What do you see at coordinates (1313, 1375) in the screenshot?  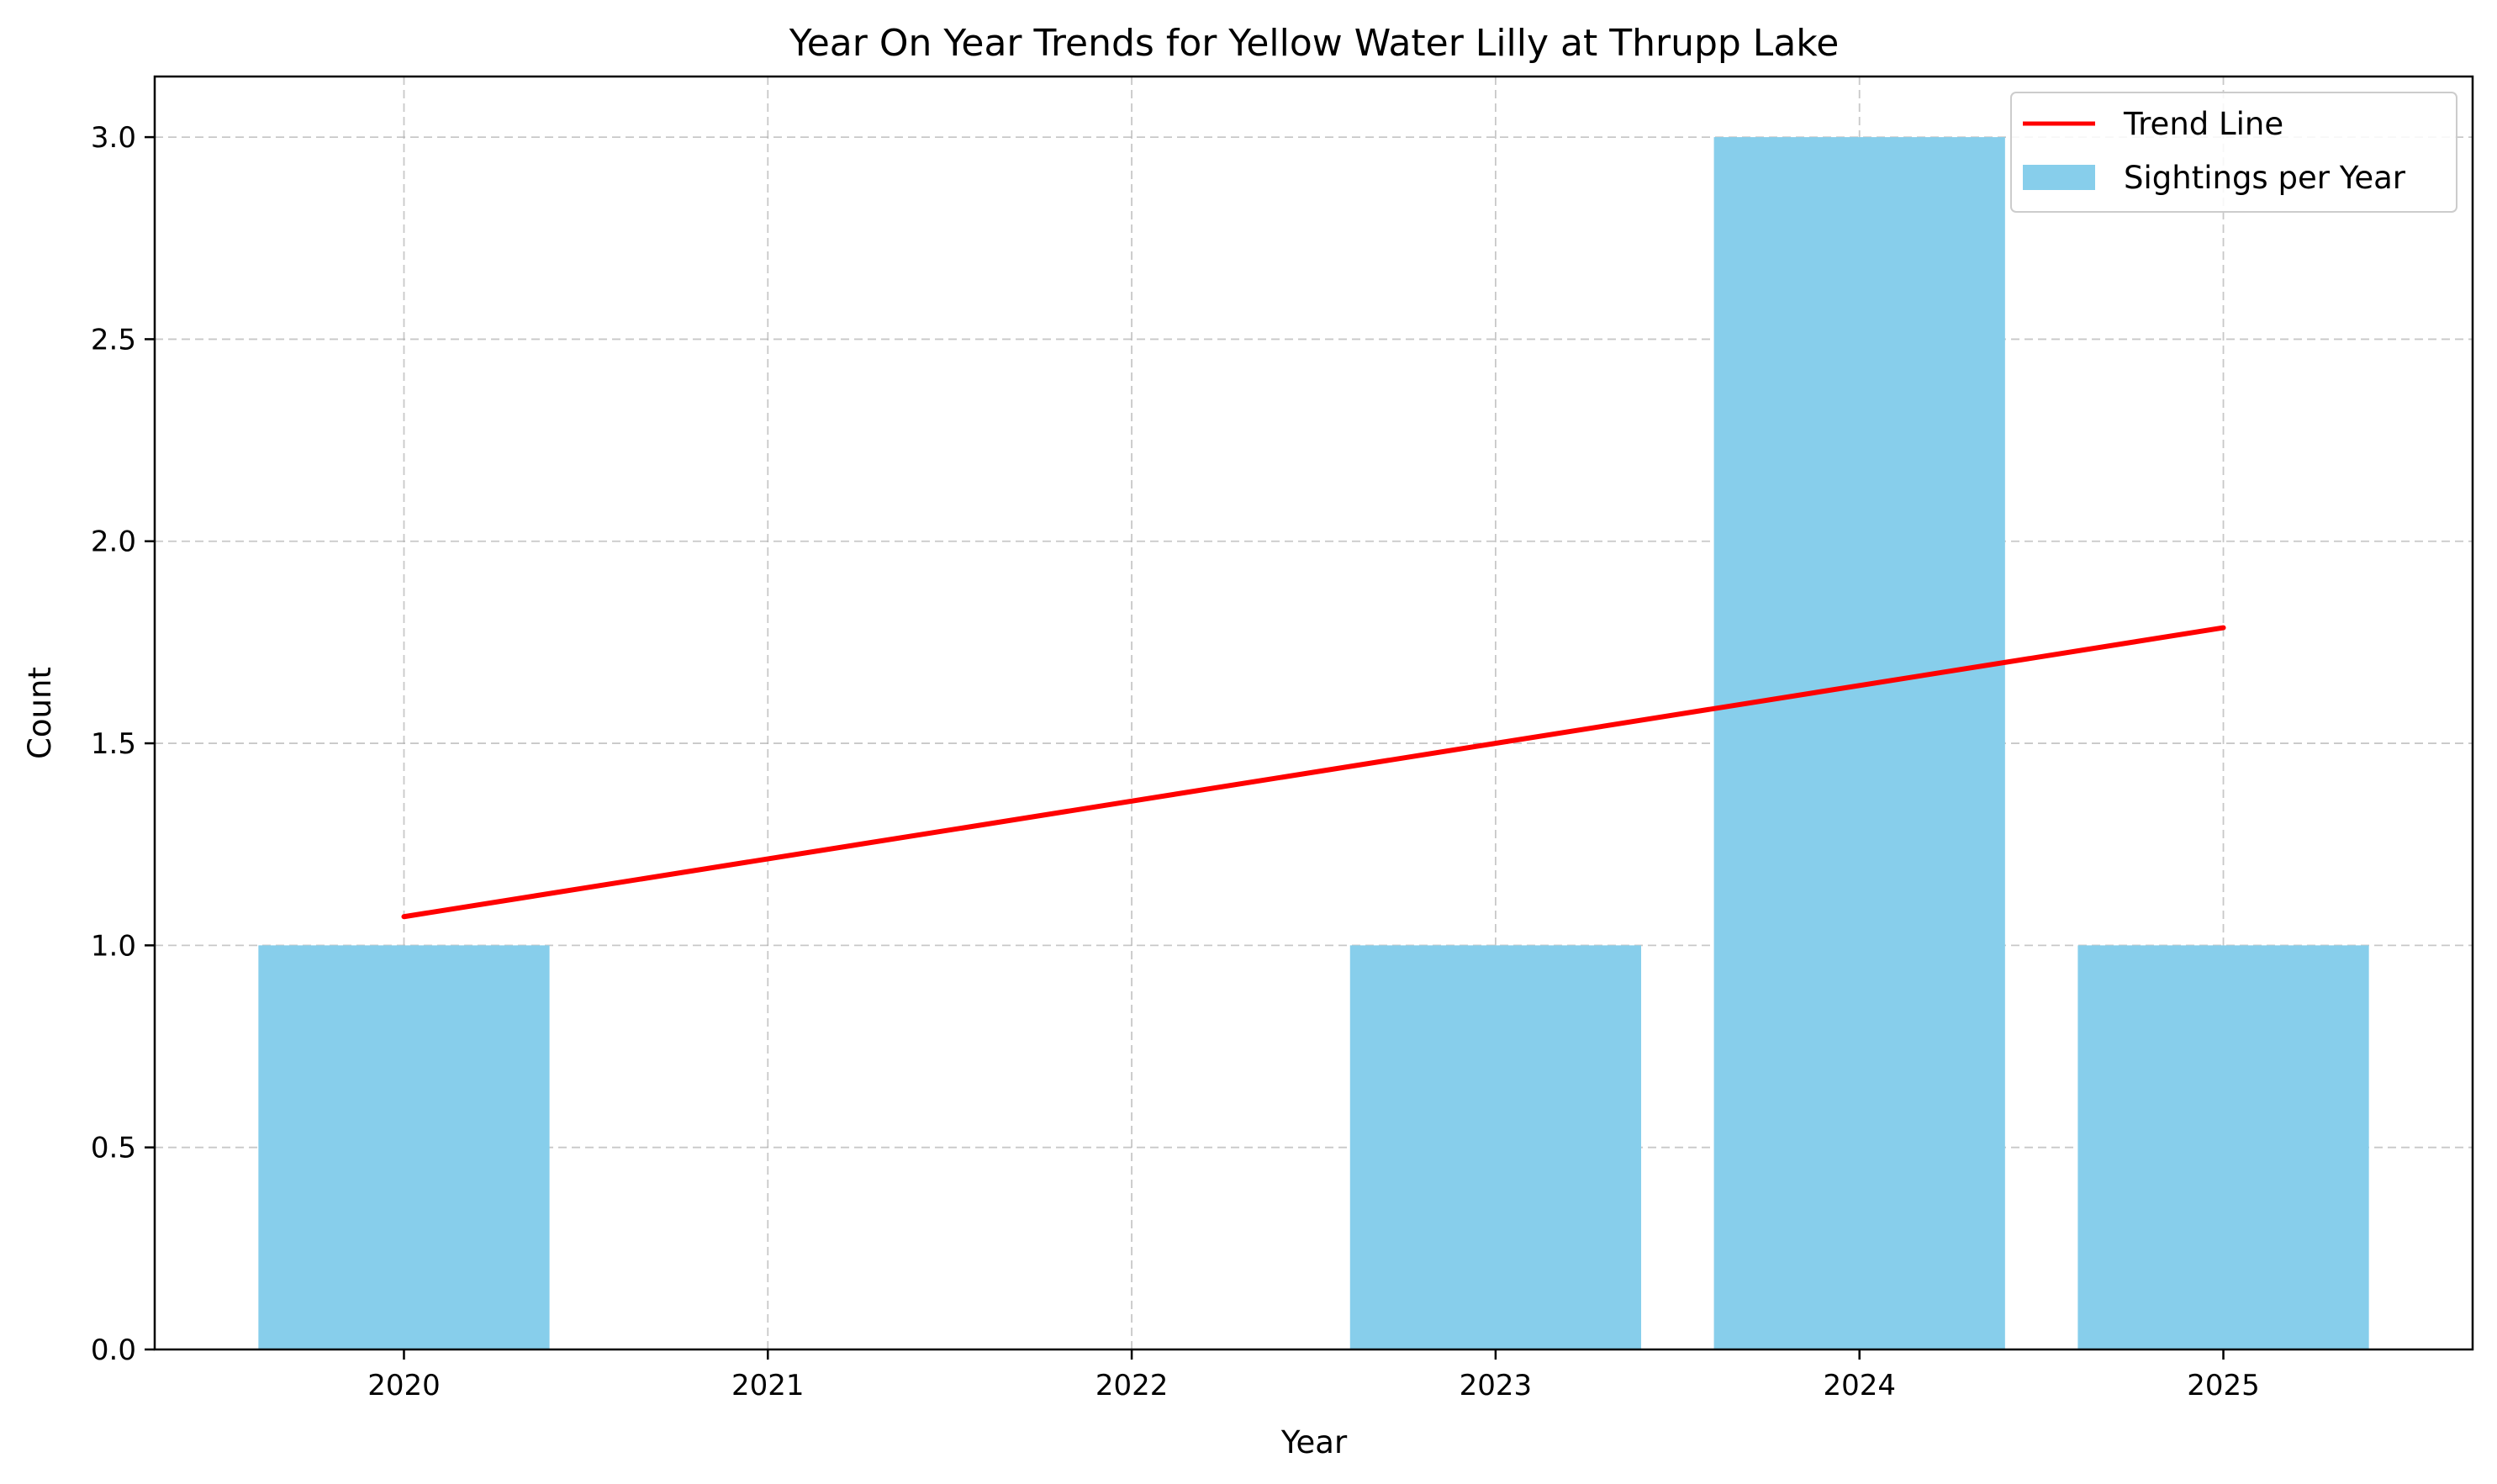 I see `x-axis: 2020 2021 2022 2023 2024 2025` at bounding box center [1313, 1375].